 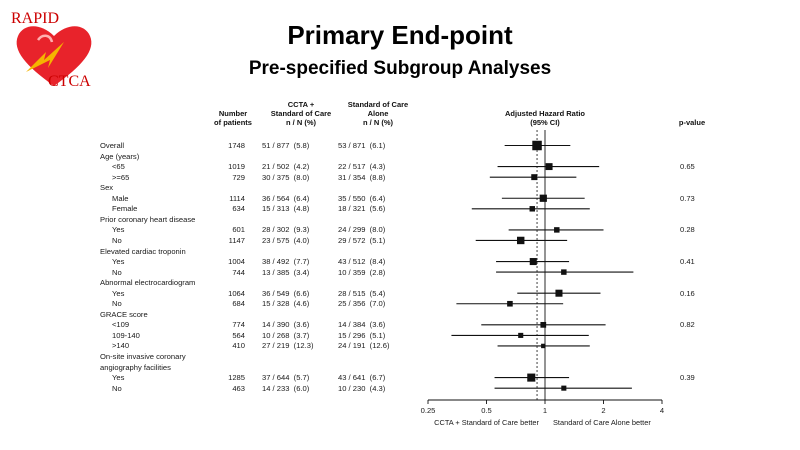 What do you see at coordinates (362, 262) in the screenshot?
I see `row-soc-events: 43 / 512 (8.4)` at bounding box center [362, 262].